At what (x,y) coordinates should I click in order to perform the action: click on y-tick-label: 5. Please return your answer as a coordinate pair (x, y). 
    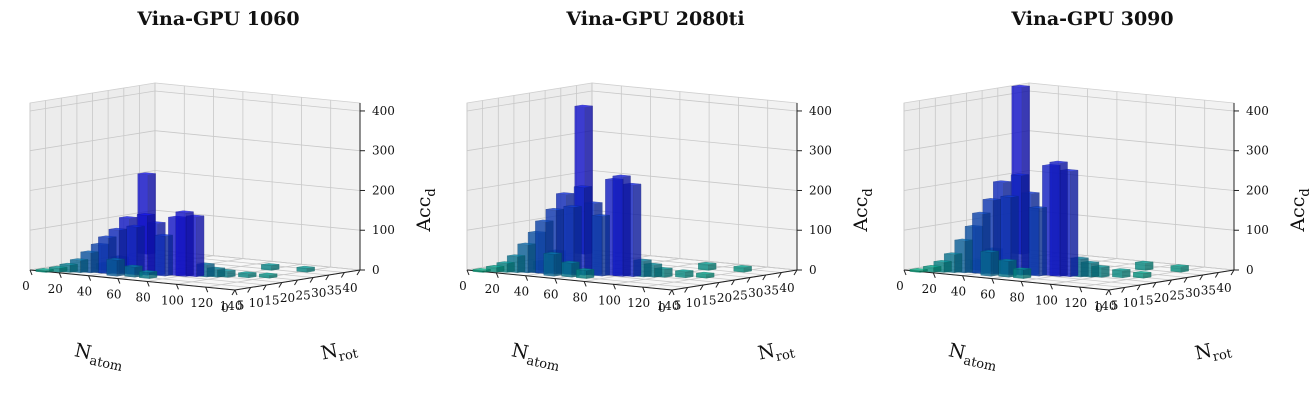
    Looking at the image, I should click on (241, 306).